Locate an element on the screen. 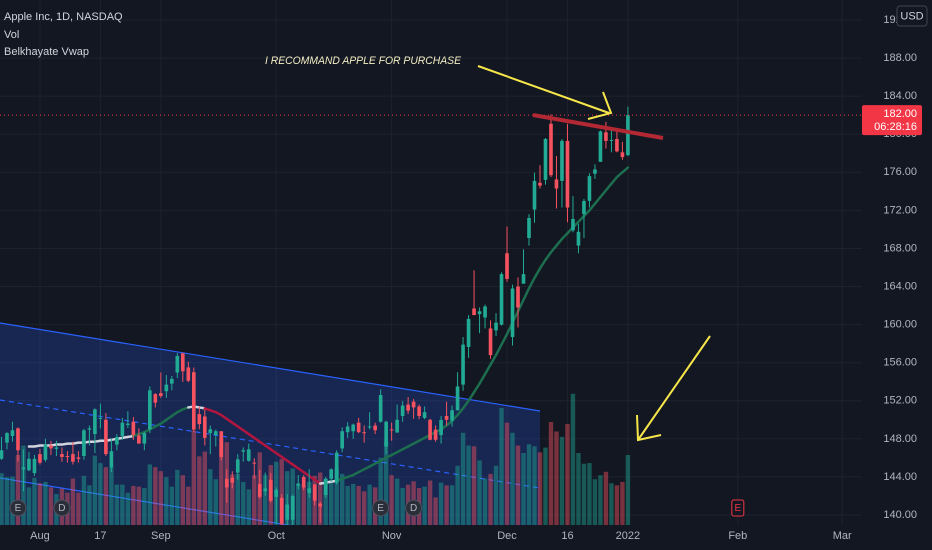 The height and width of the screenshot is (550, 932). x-tick-label: Oct is located at coordinates (276, 536).